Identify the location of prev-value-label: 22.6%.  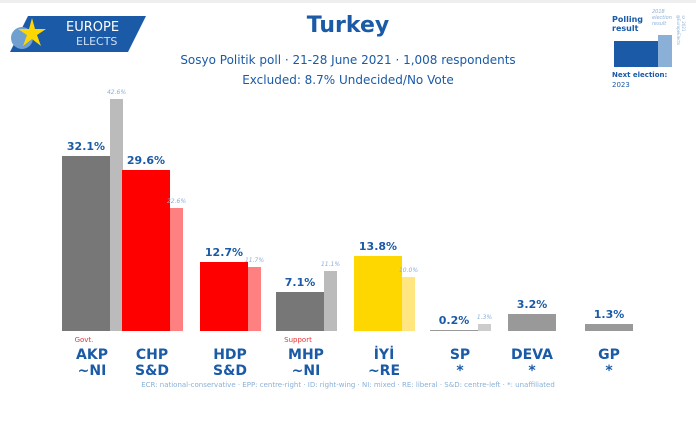
(176, 201).